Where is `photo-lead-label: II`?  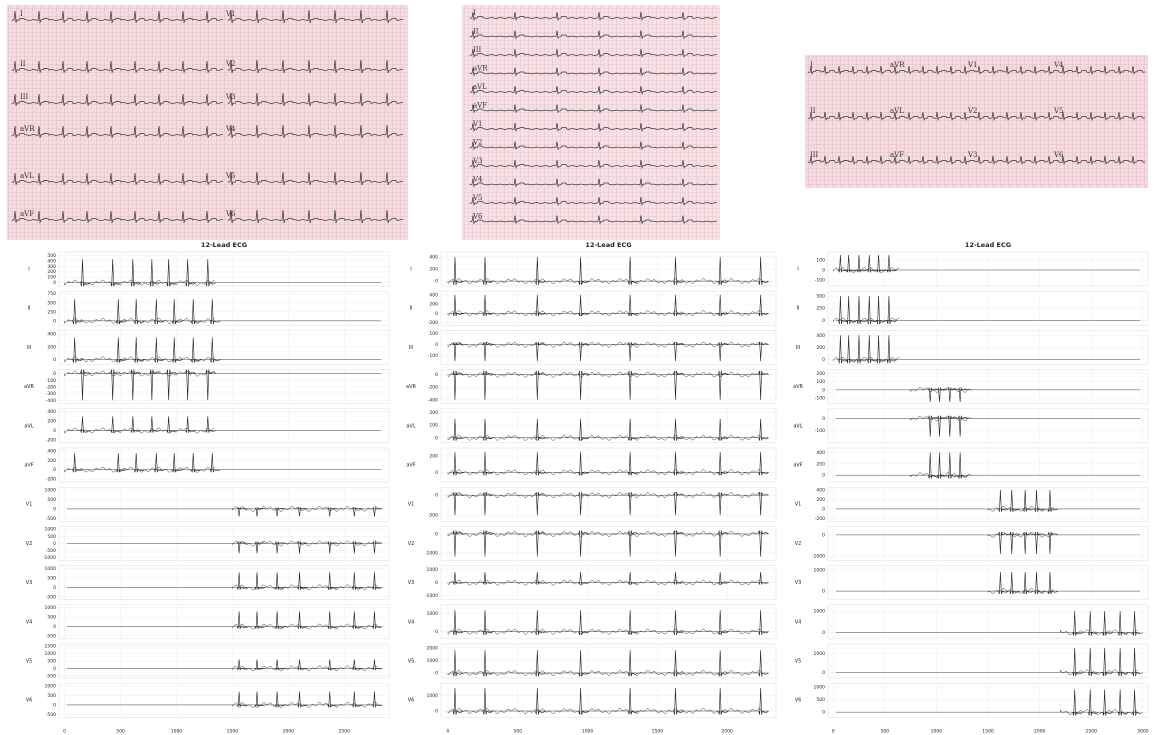 photo-lead-label: II is located at coordinates (476, 32).